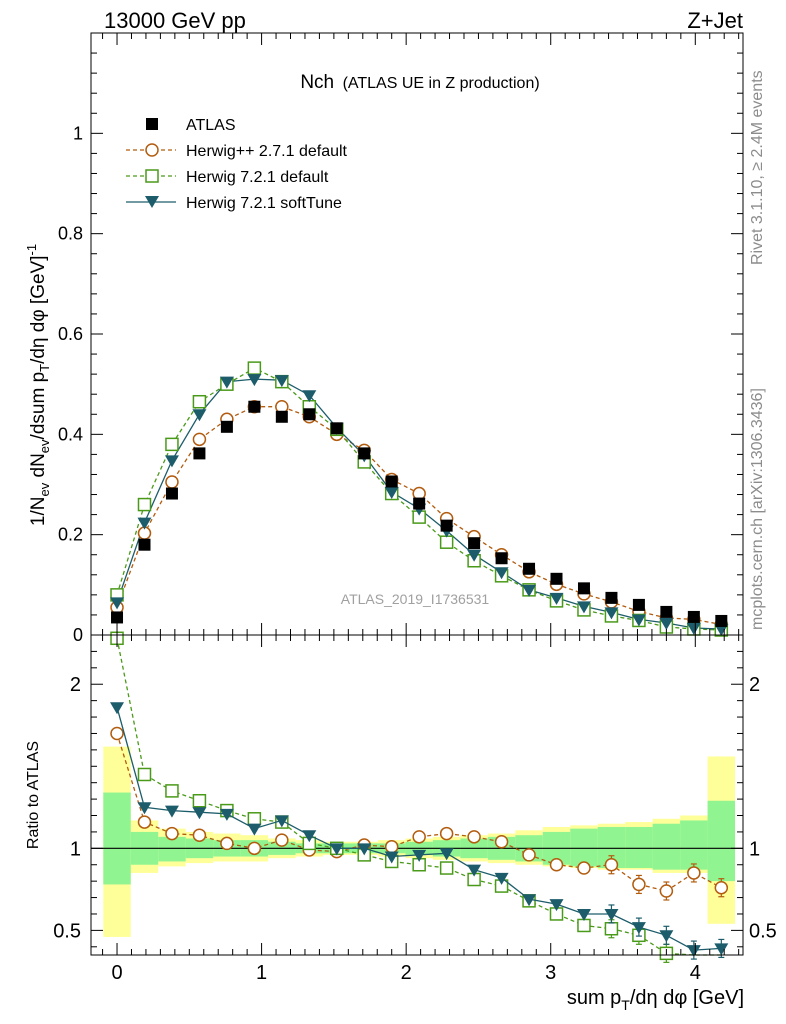  What do you see at coordinates (264, 203) in the screenshot?
I see `legend-label-softtune: Herwig 7.2.1 softTune` at bounding box center [264, 203].